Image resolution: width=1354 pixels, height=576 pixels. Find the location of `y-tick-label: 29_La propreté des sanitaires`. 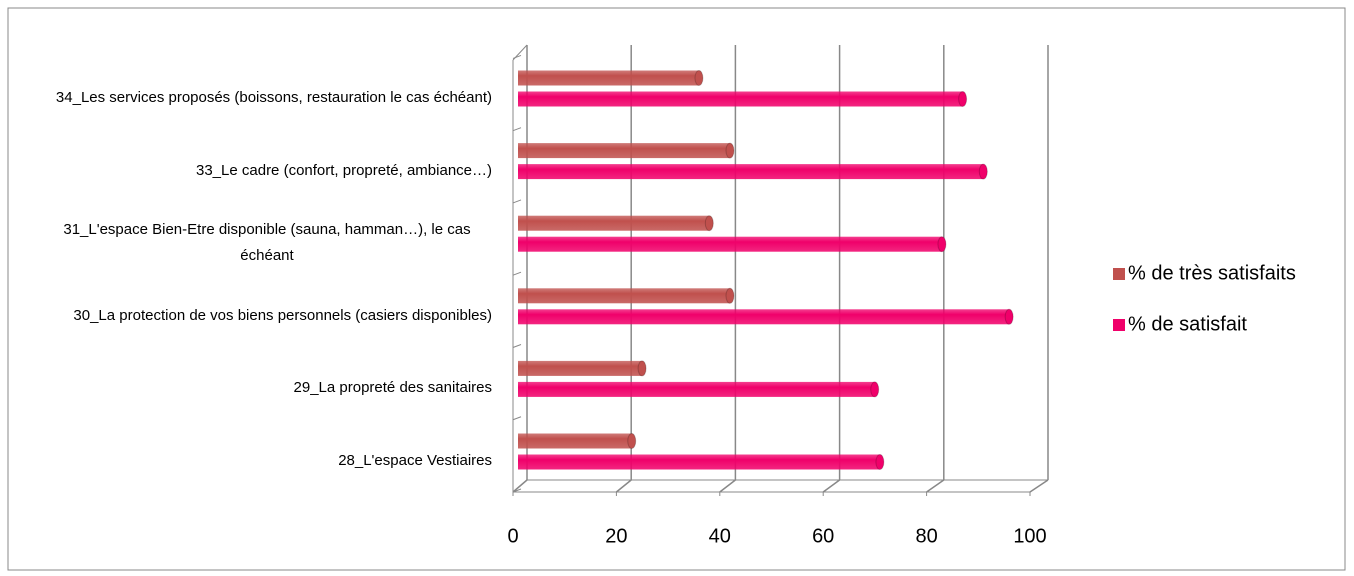

y-tick-label: 29_La propreté des sanitaires is located at coordinates (392, 388).